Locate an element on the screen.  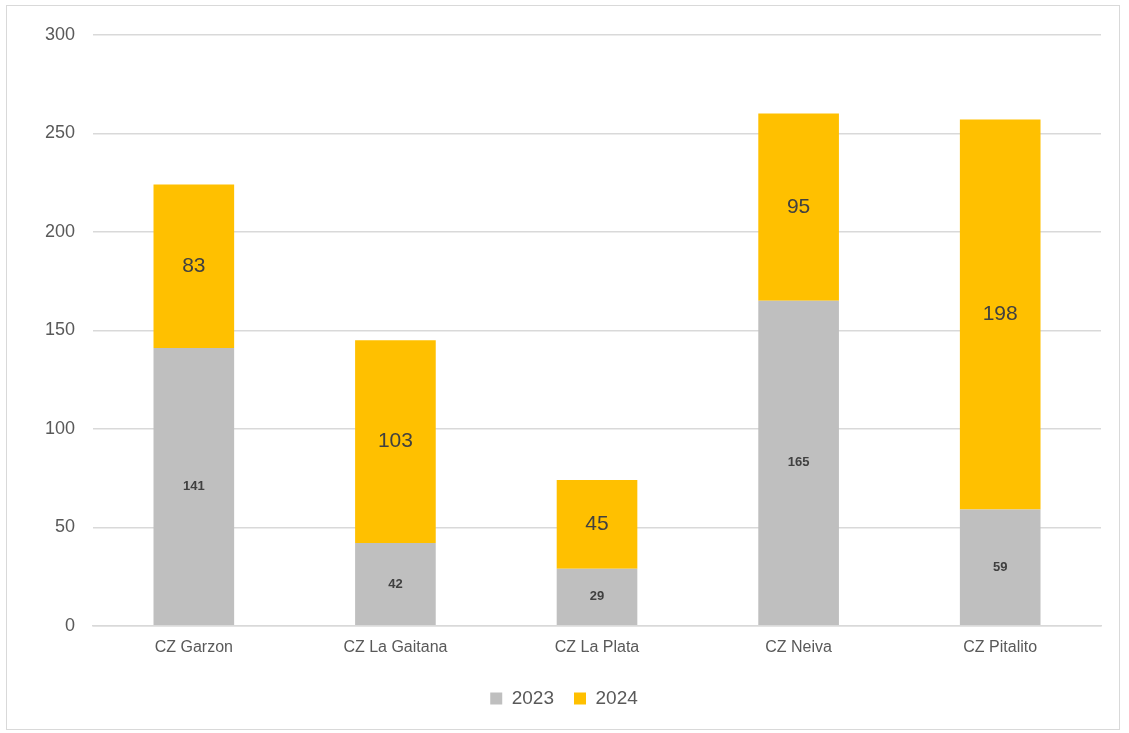
data-label: 198 is located at coordinates (1000, 313).